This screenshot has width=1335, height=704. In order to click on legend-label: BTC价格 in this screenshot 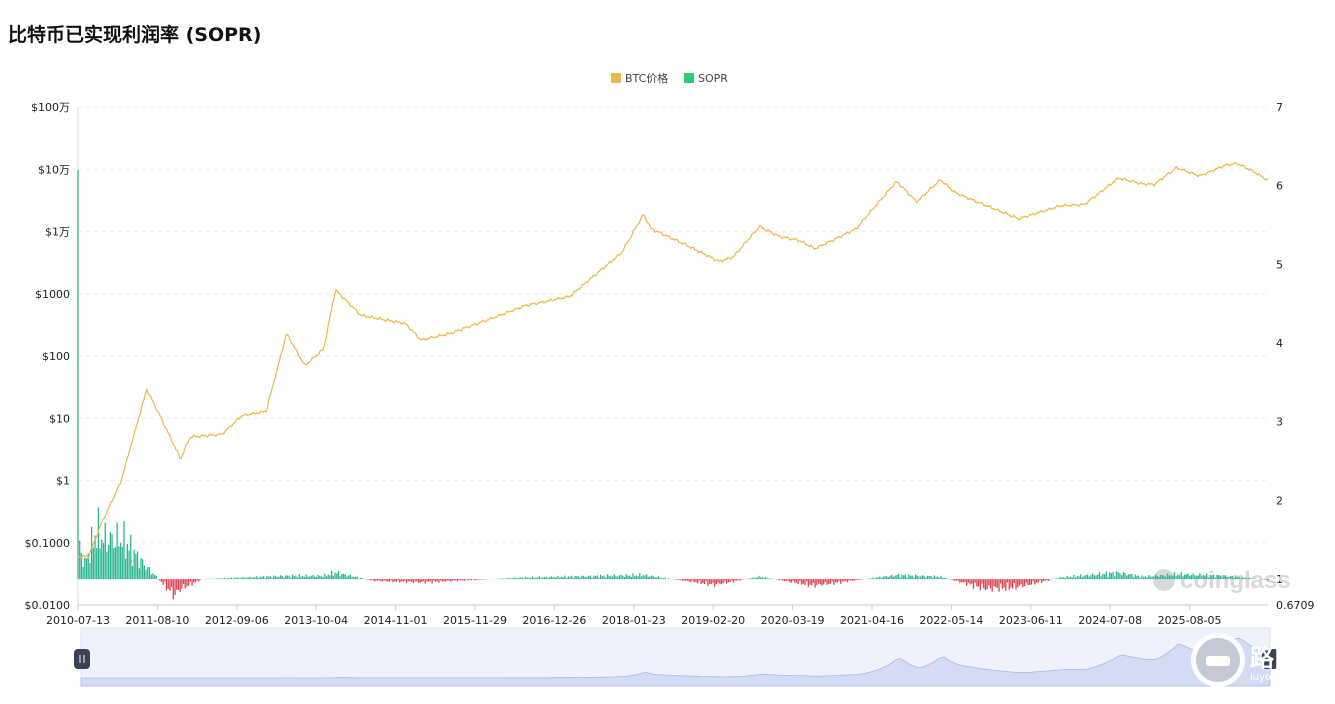, I will do `click(646, 78)`.